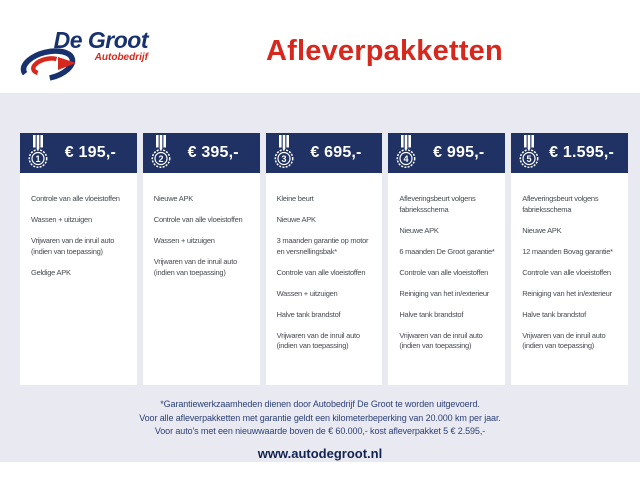 The image size is (640, 480). What do you see at coordinates (101, 40) in the screenshot?
I see `brand-name: De Groot` at bounding box center [101, 40].